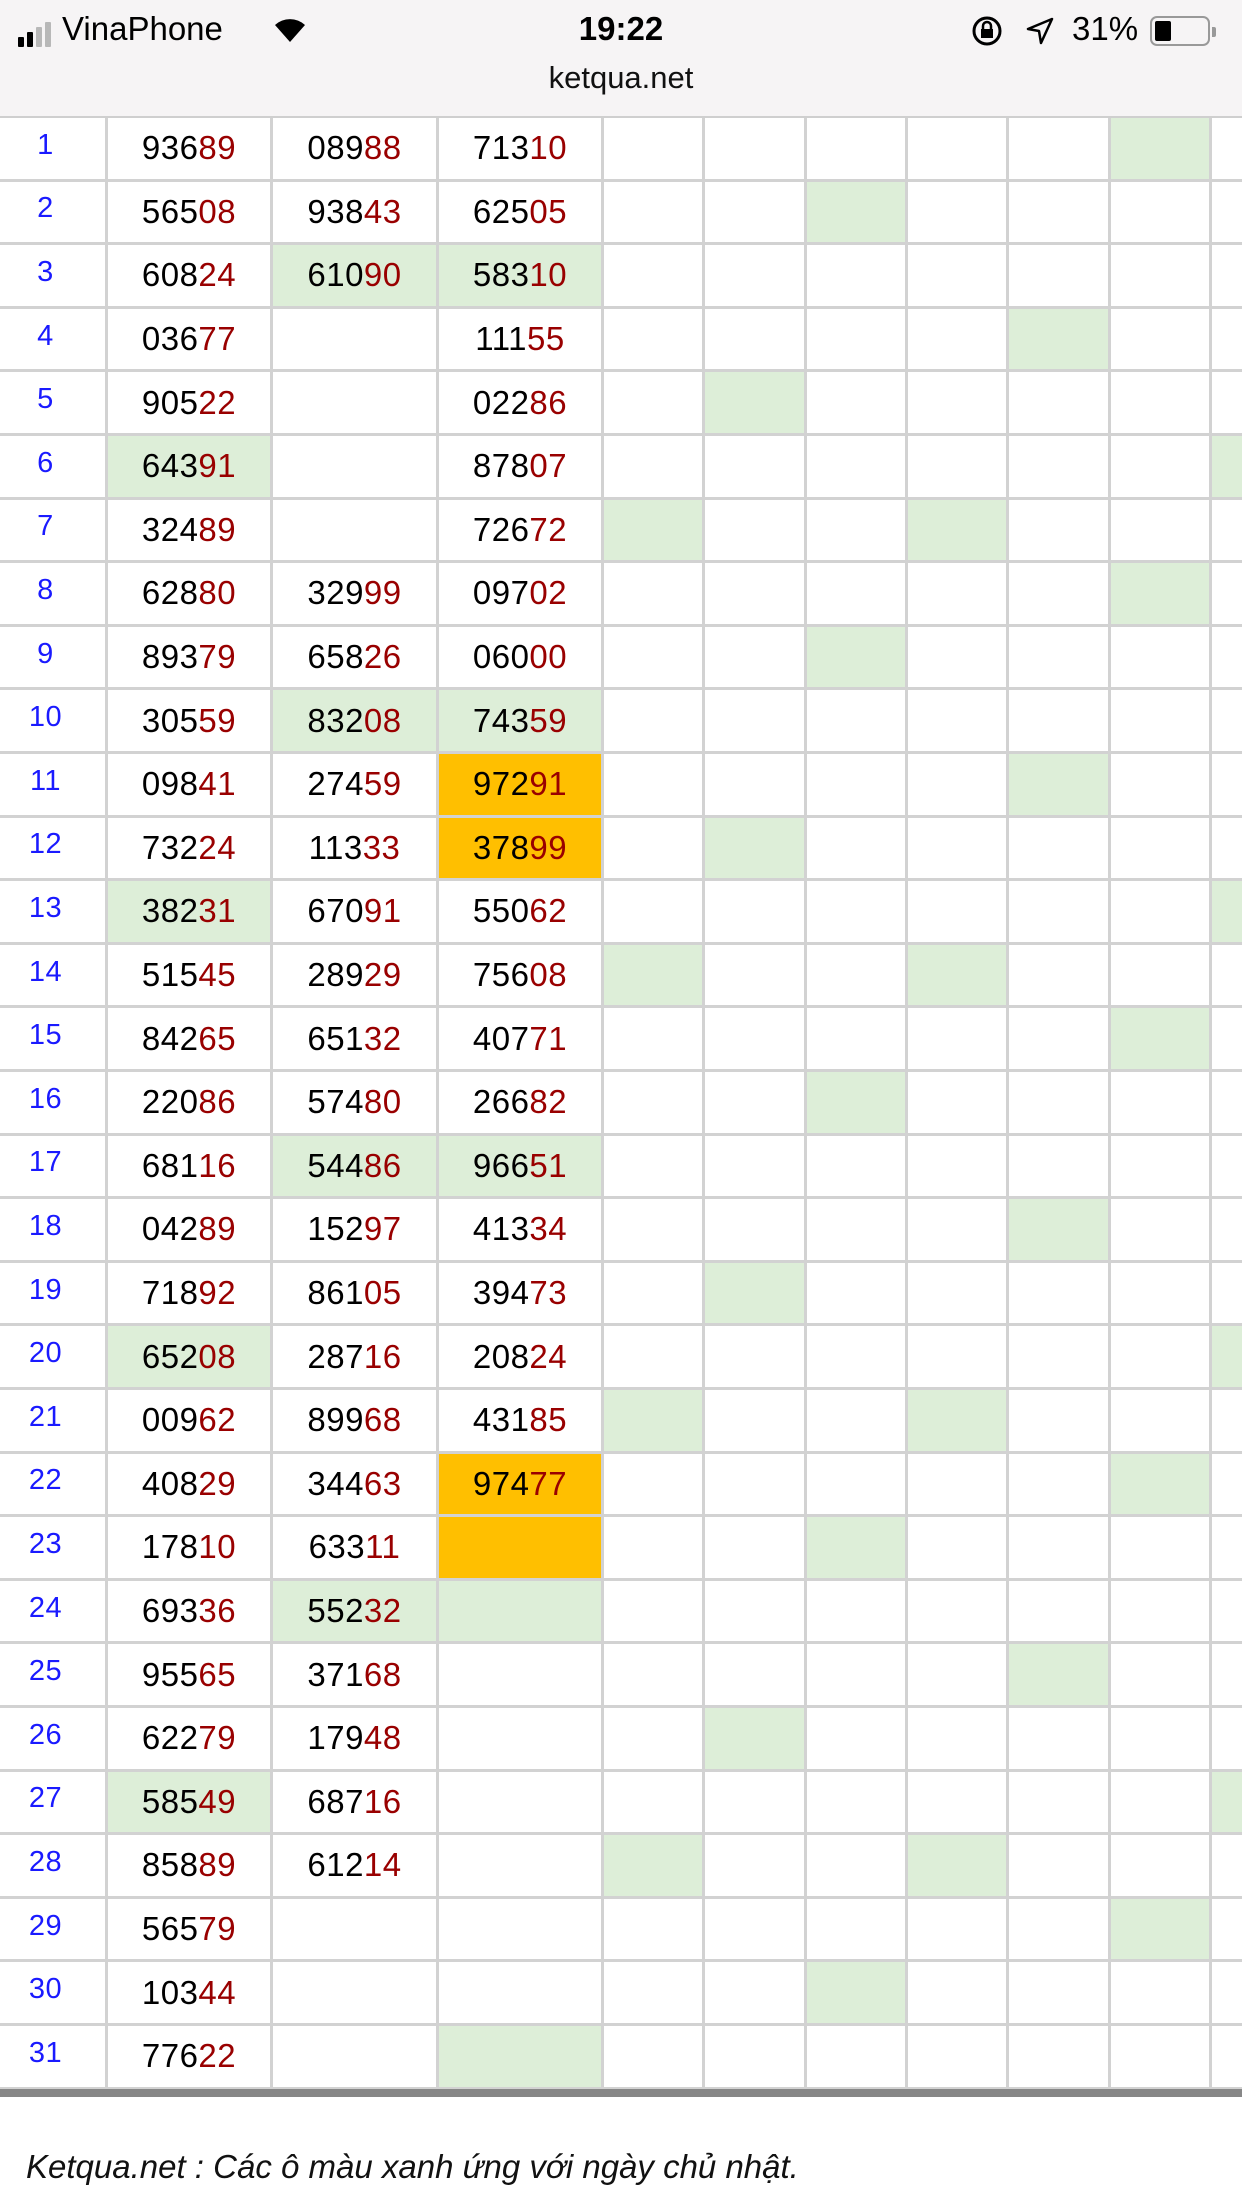  I want to click on number-suffix: 26, so click(382, 657).